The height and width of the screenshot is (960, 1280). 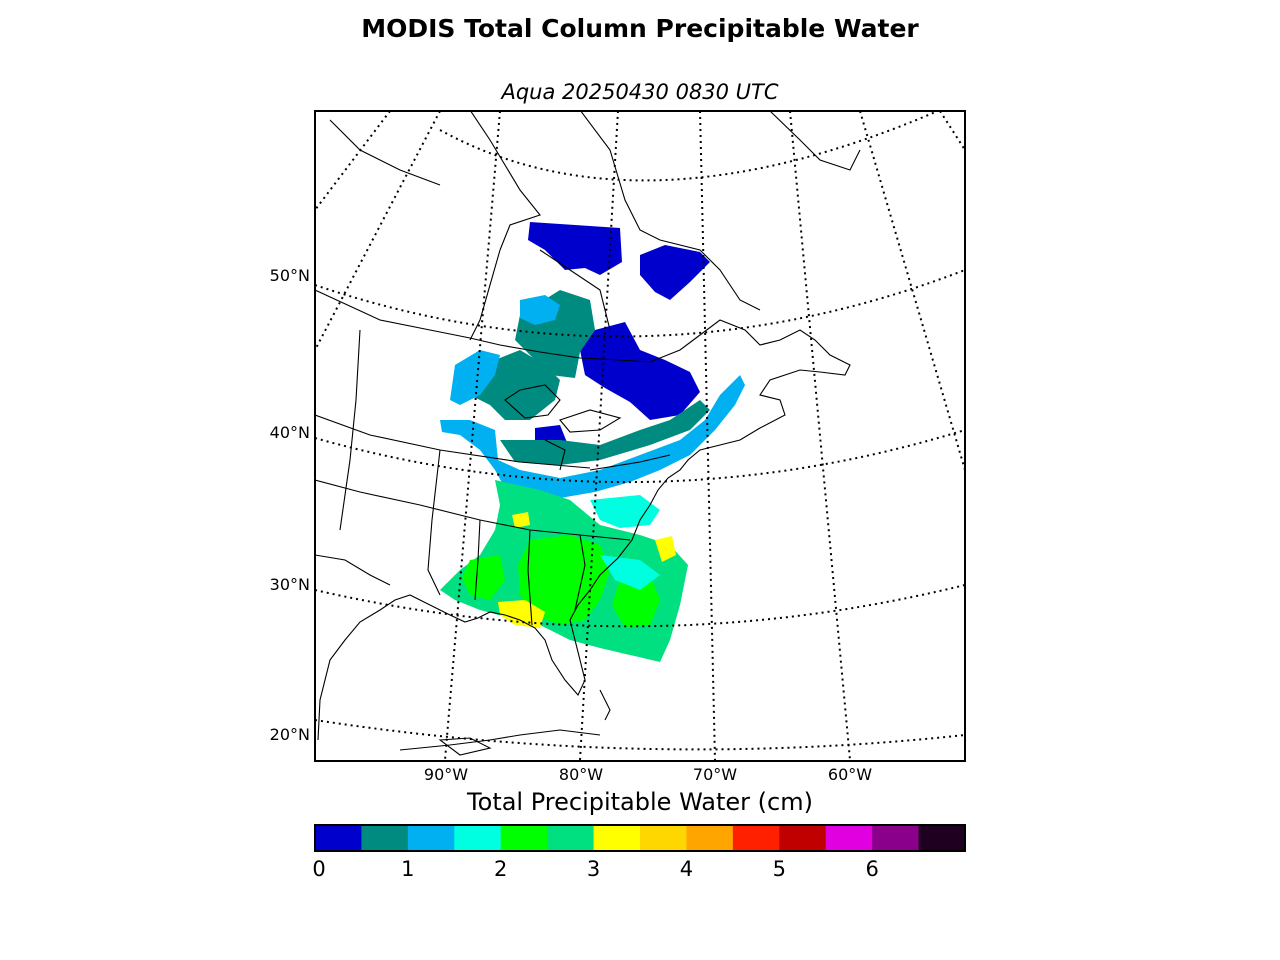 I want to click on meridian-80w, so click(x=599, y=436).